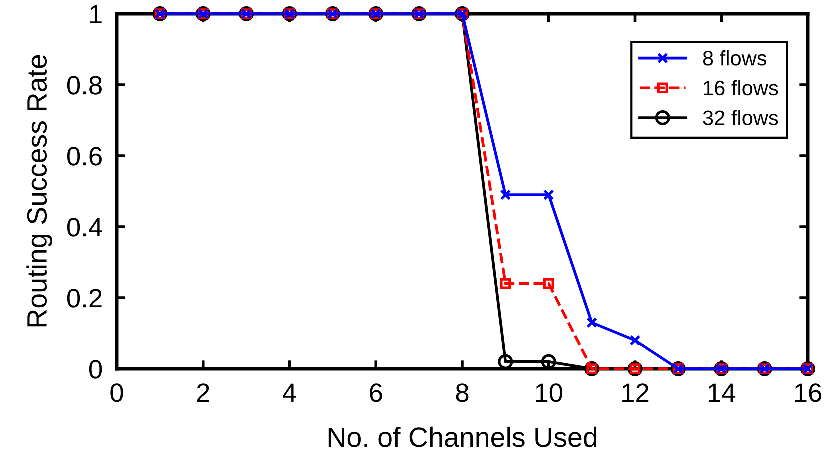  Describe the element at coordinates (96, 14) in the screenshot. I see `y-tick-label: 1` at that location.